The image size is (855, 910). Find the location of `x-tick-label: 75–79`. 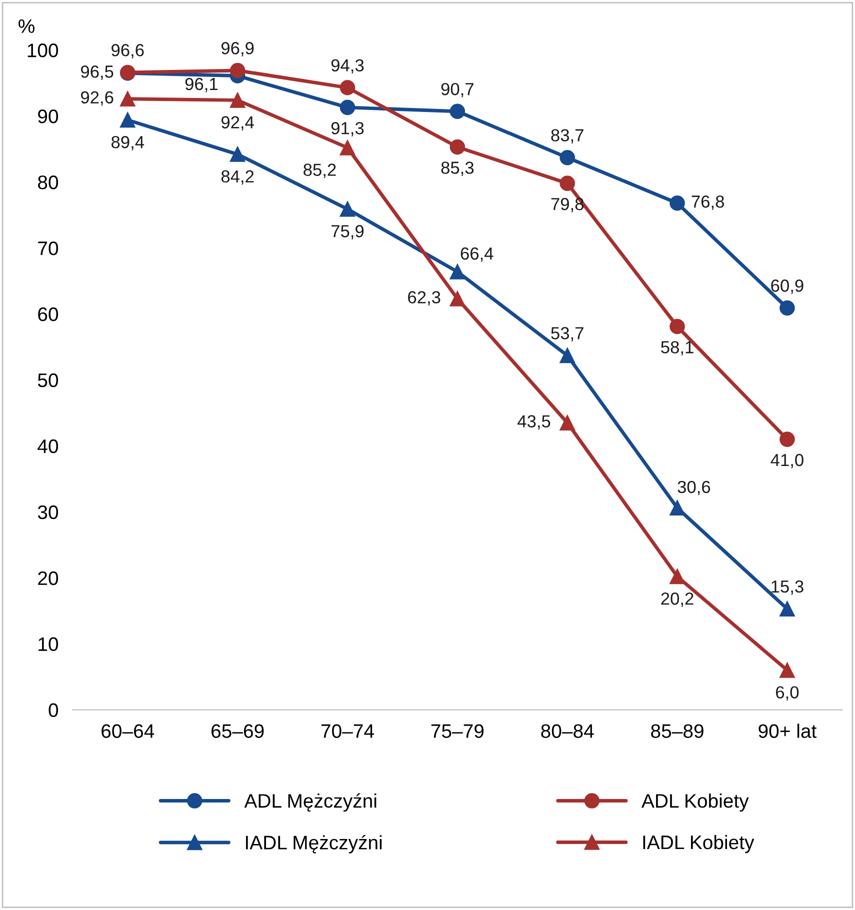

x-tick-label: 75–79 is located at coordinates (457, 731).